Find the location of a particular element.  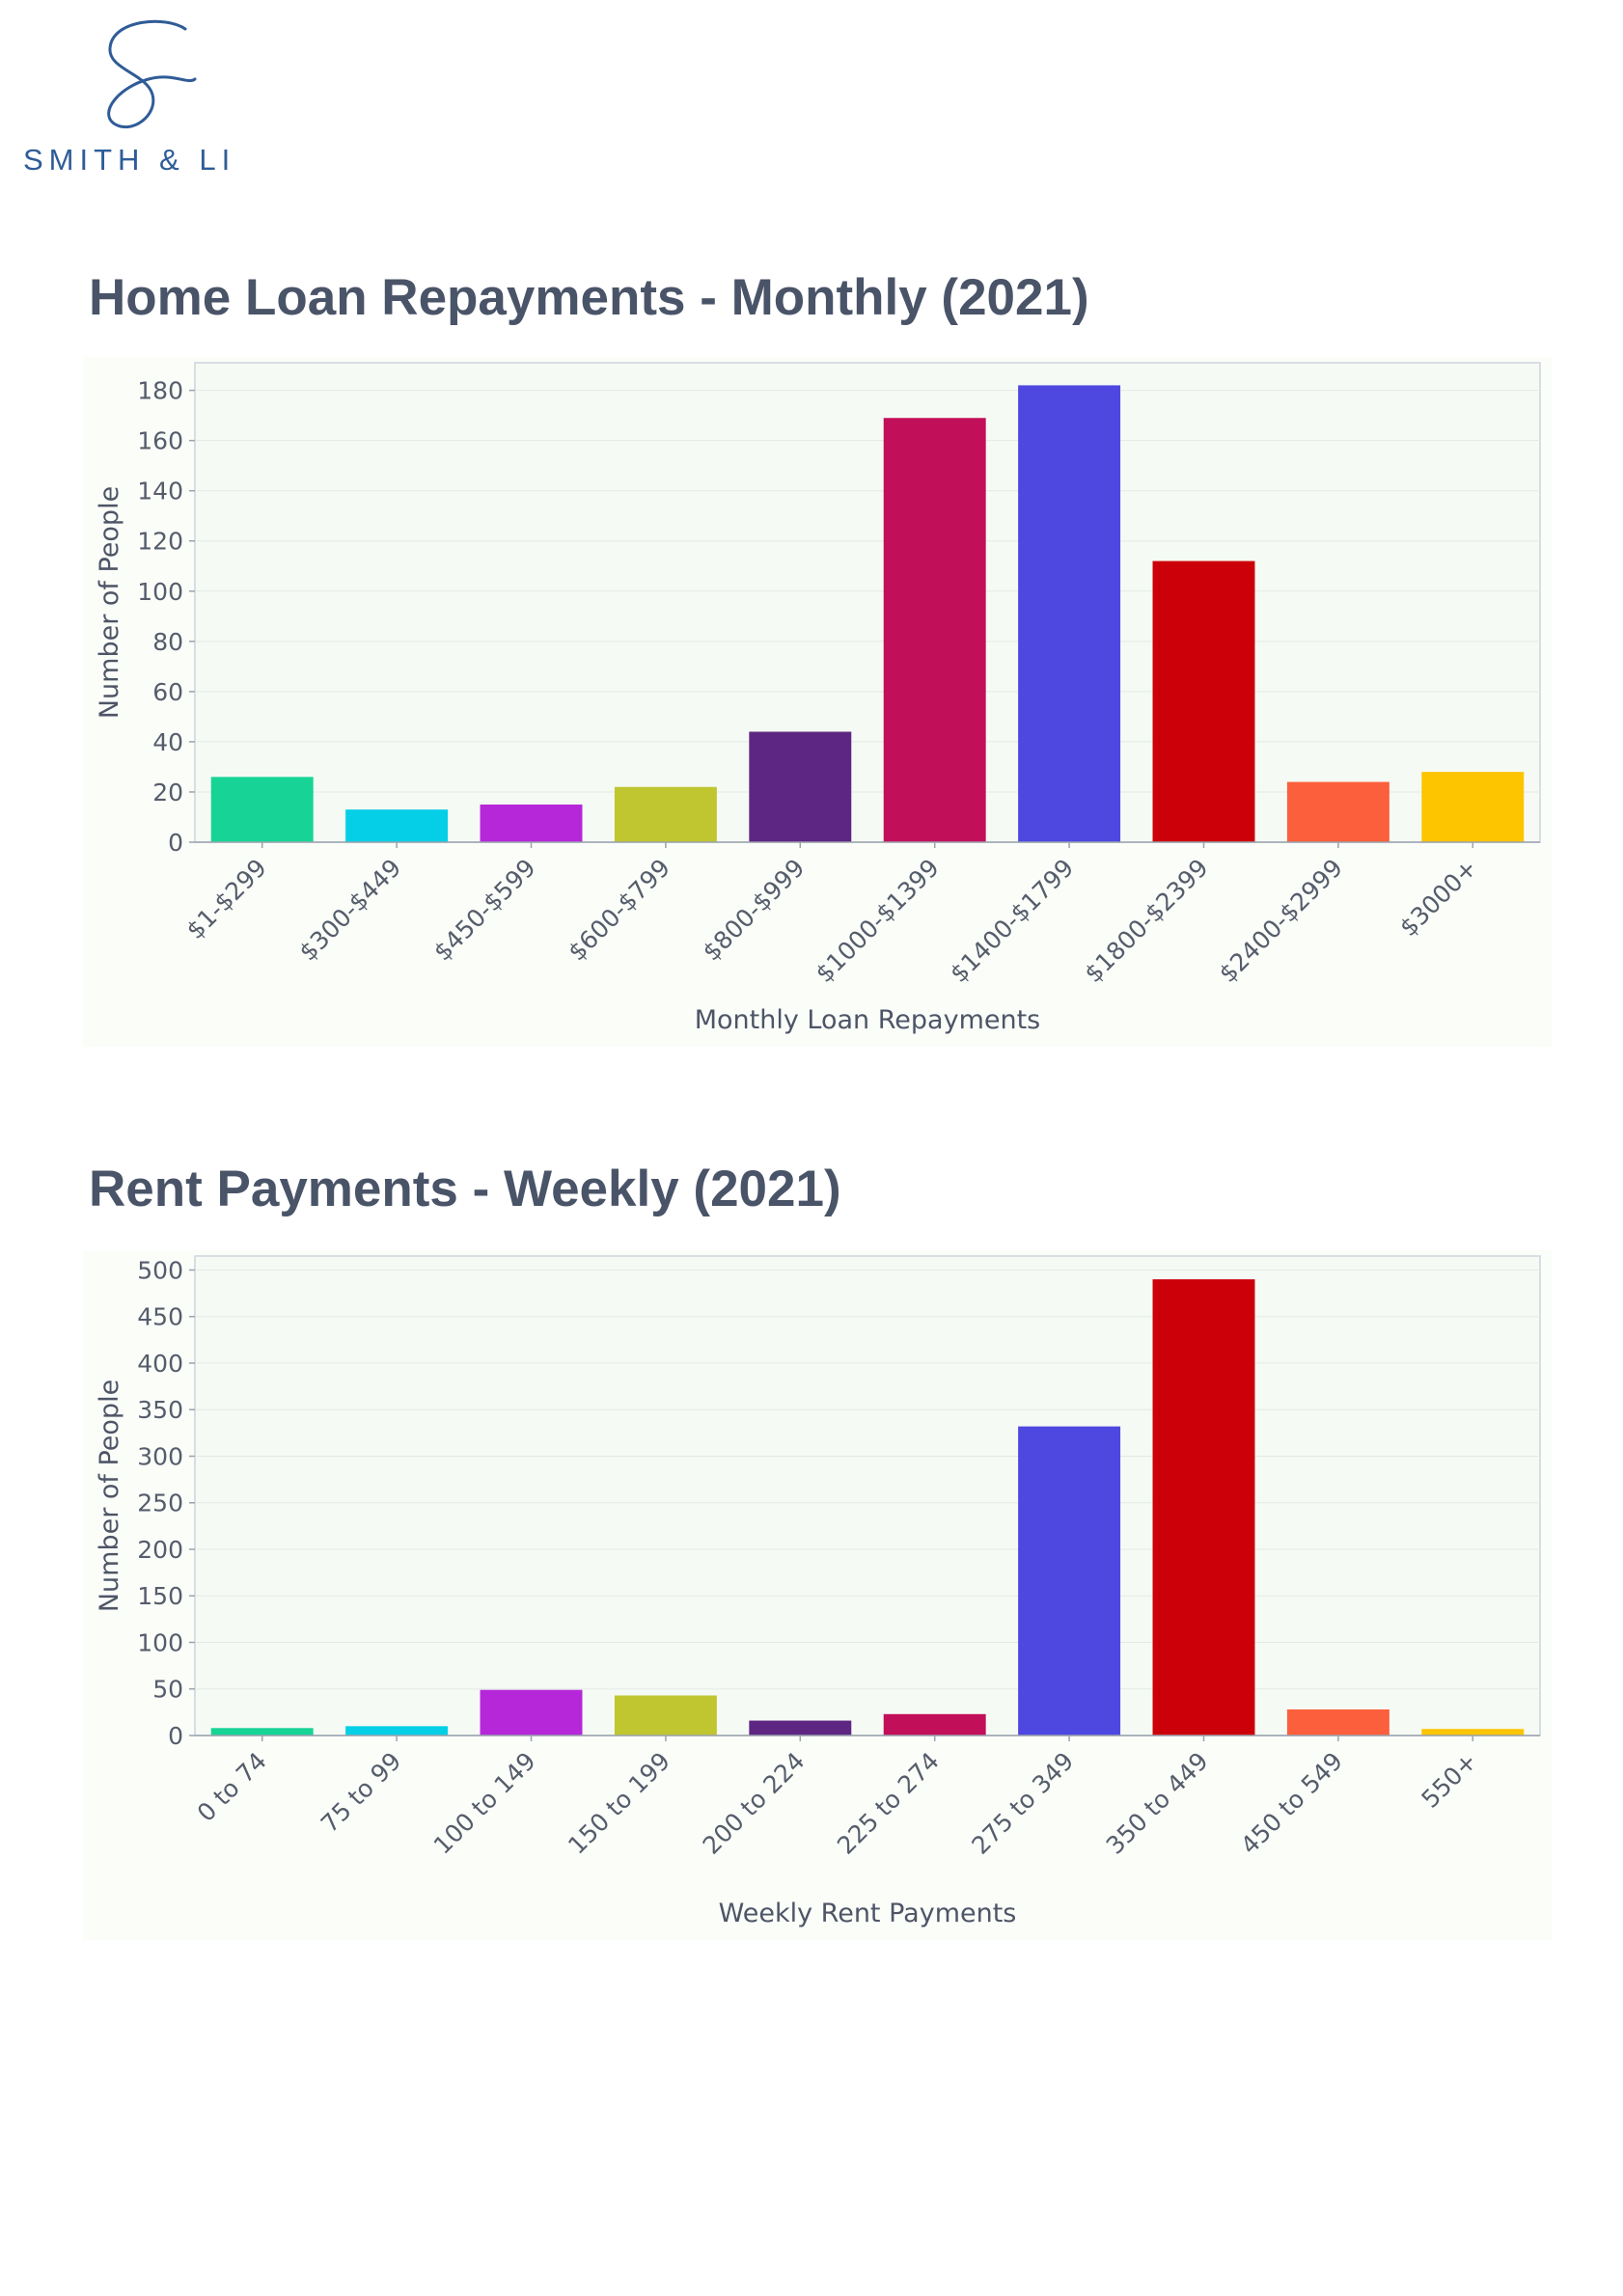

rent-chart-title: Rent Payments - Weekly (2021) is located at coordinates (465, 1189).